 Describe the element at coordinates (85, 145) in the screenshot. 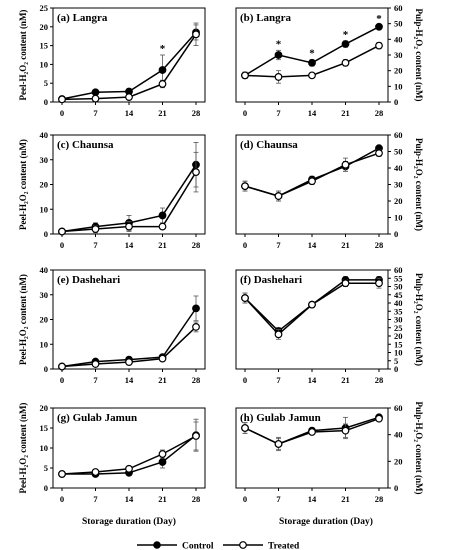

I see `panel-title: (c) Chaunsa` at that location.